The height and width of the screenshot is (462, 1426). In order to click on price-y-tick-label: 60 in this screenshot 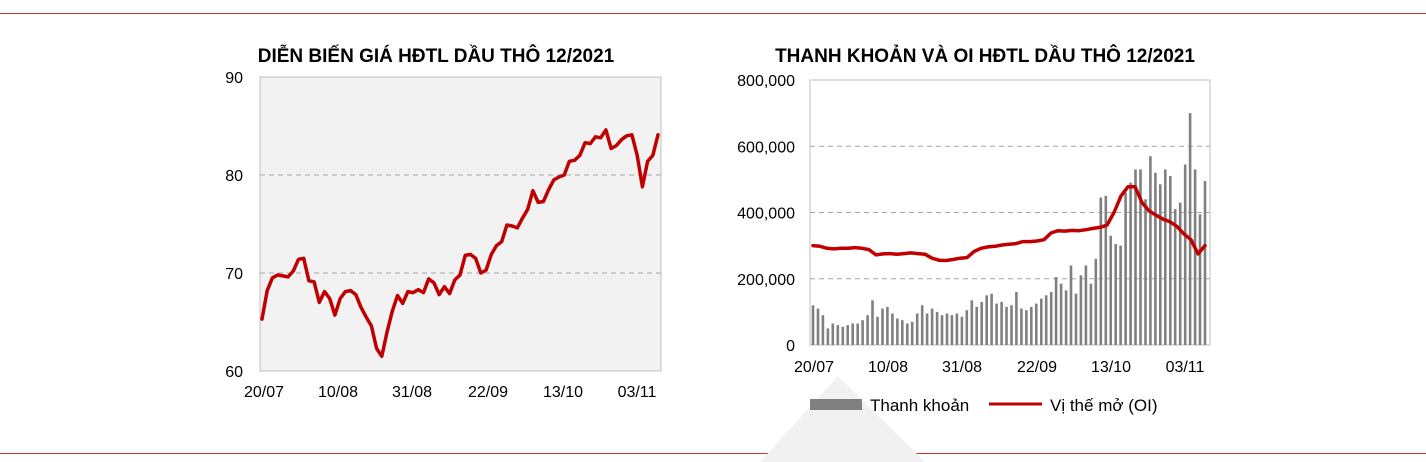, I will do `click(234, 372)`.